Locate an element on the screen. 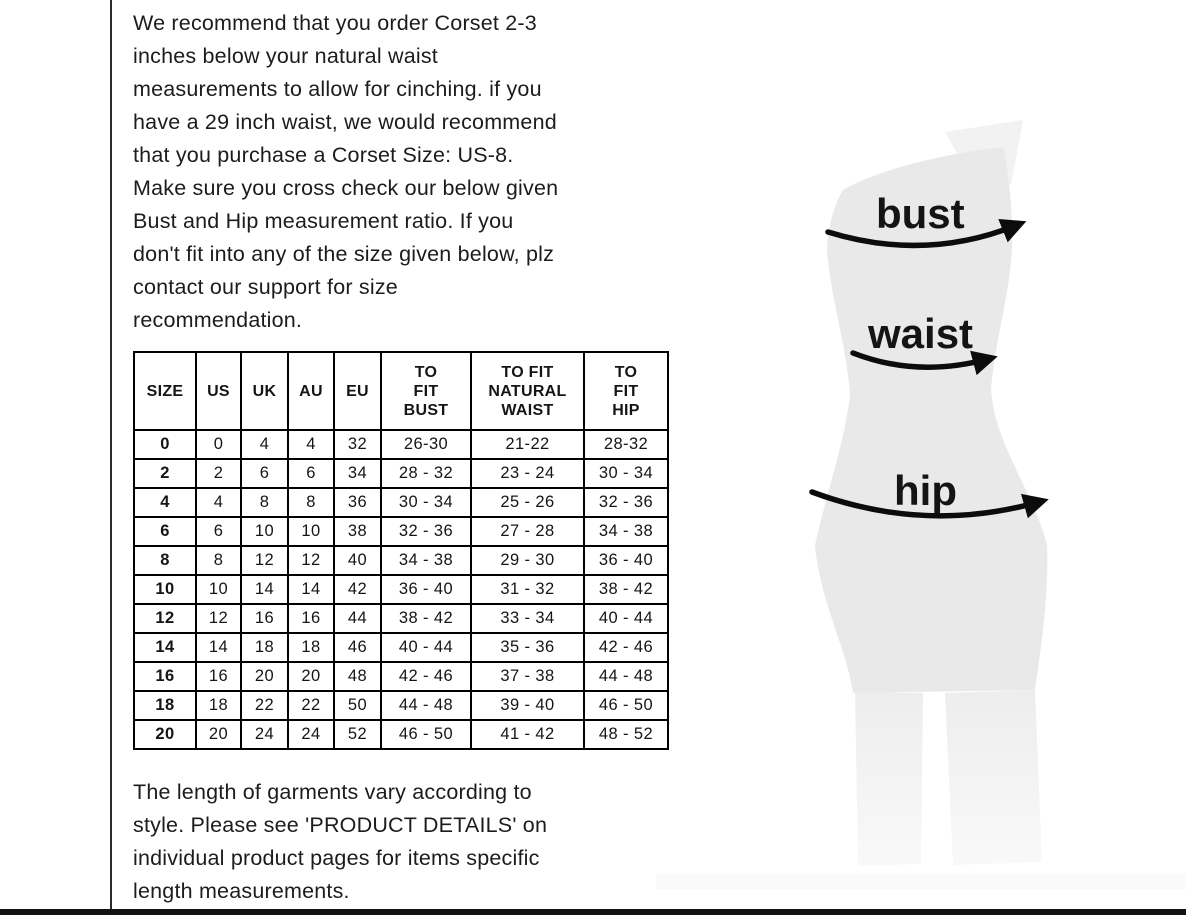  header-to-fit-bust: TO FIT BUST is located at coordinates (426, 391).